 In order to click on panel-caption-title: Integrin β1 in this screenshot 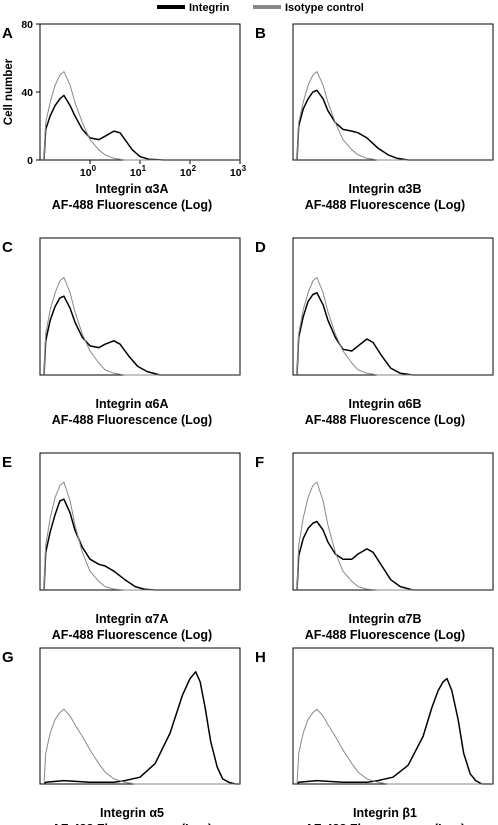, I will do `click(385, 813)`.